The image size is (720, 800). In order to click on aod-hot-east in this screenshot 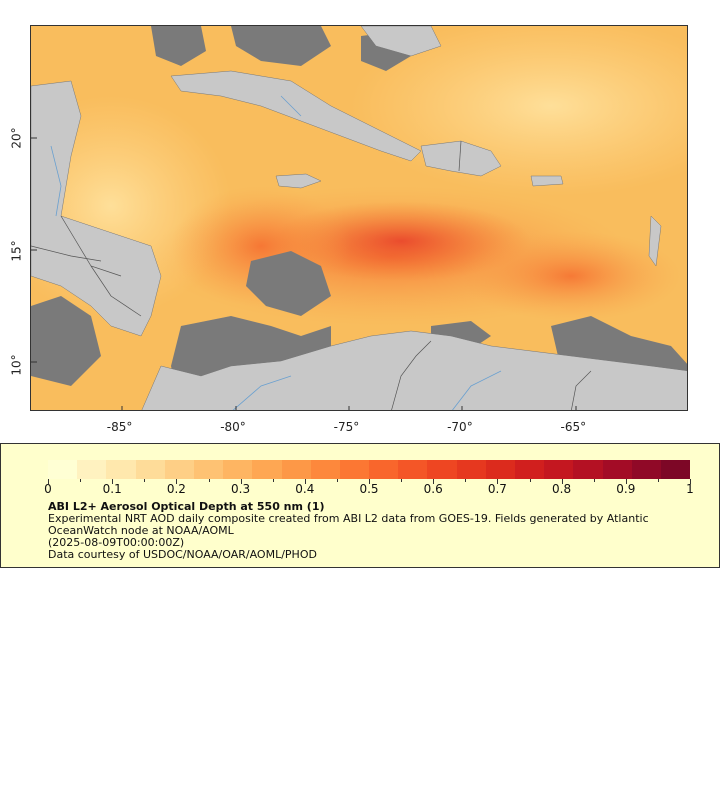, I will do `click(571, 276)`.